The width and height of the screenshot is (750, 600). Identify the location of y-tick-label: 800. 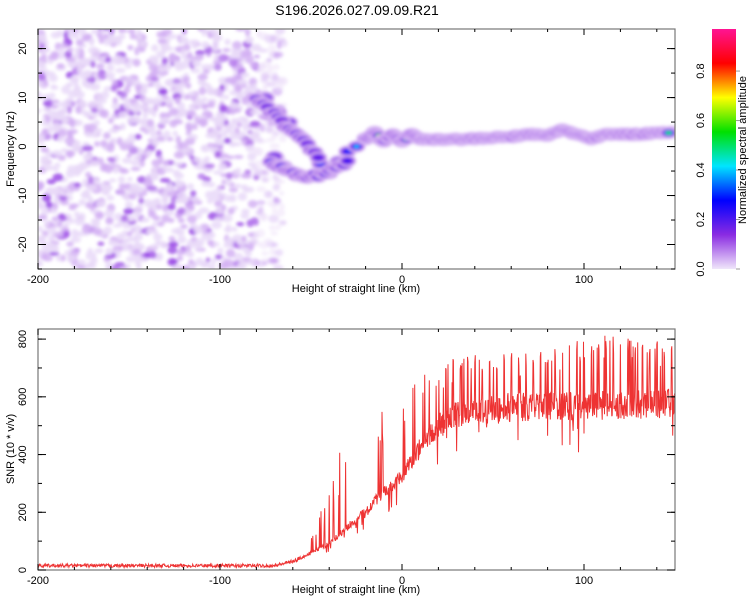
(23, 339).